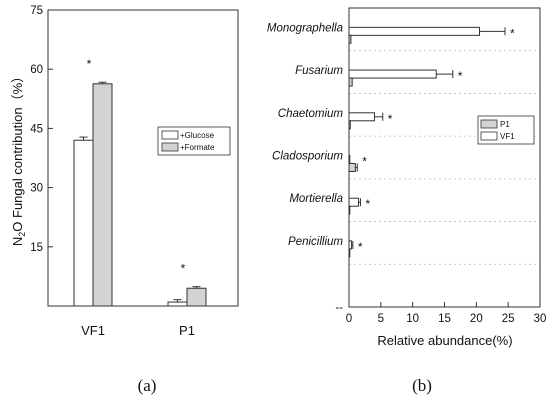 The image size is (550, 401). What do you see at coordinates (187, 330) in the screenshot?
I see `x-category-label: P1` at bounding box center [187, 330].